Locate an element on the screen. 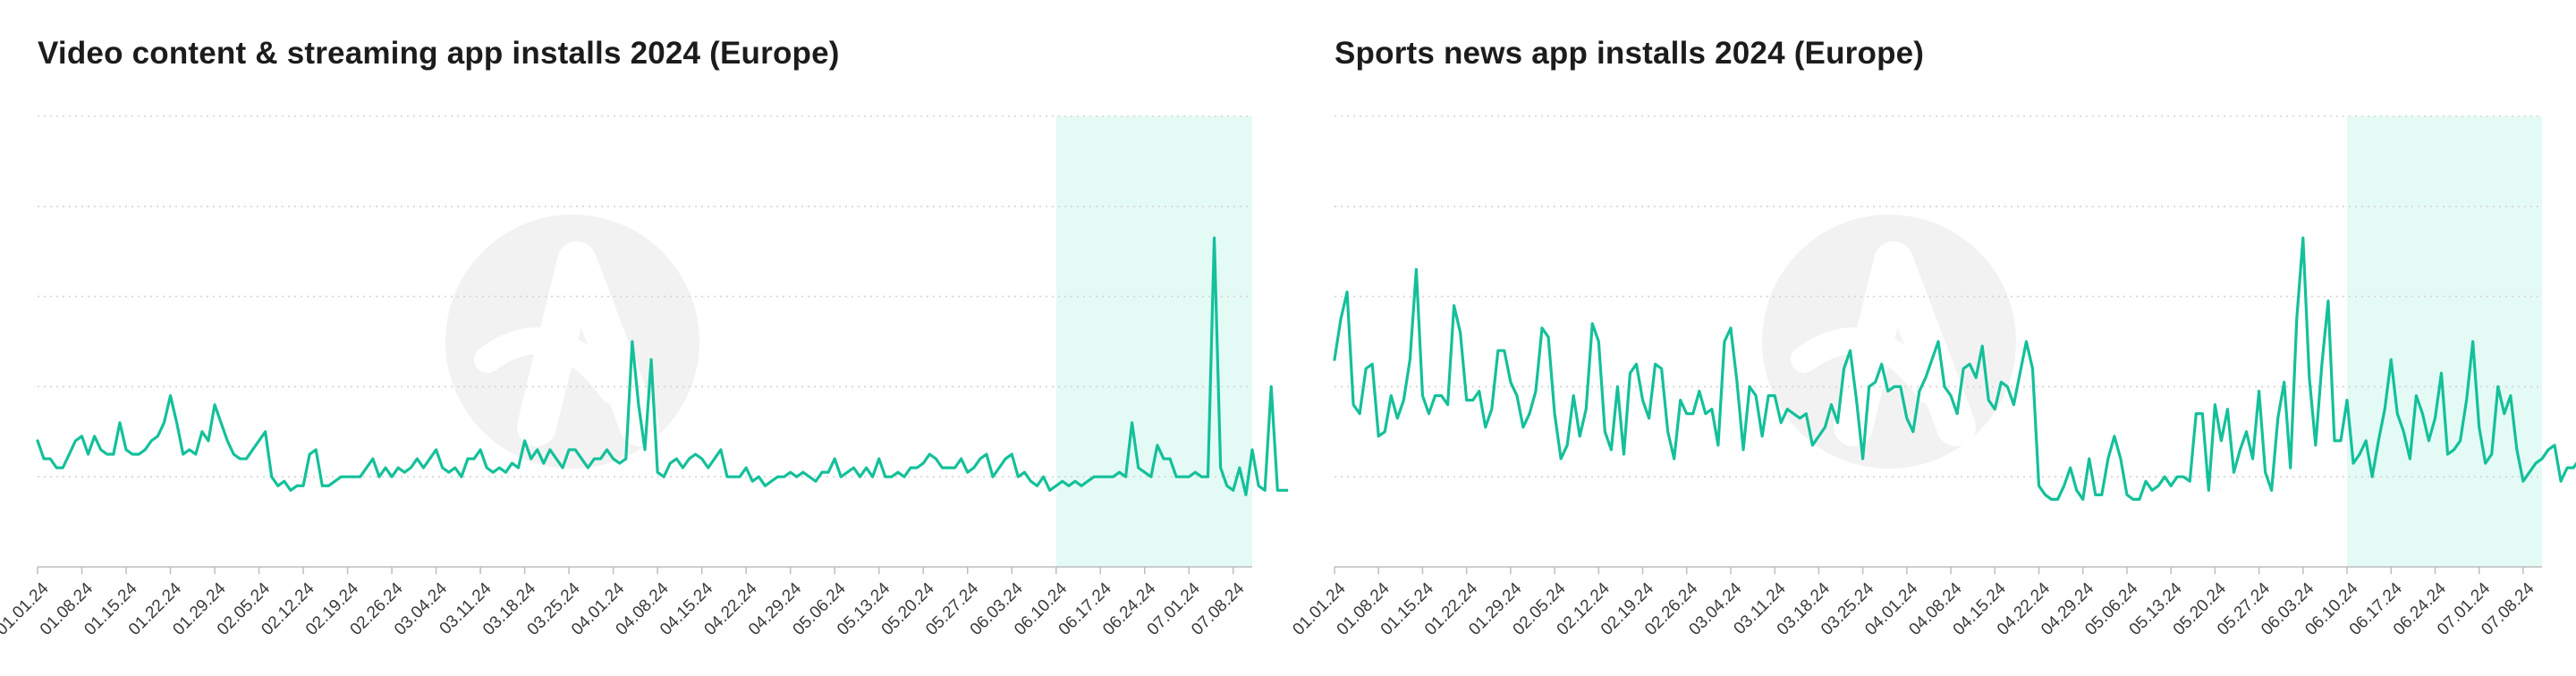 This screenshot has width=2576, height=676. chart-title: Sports news app installs 2024 (Europe) is located at coordinates (1630, 53).